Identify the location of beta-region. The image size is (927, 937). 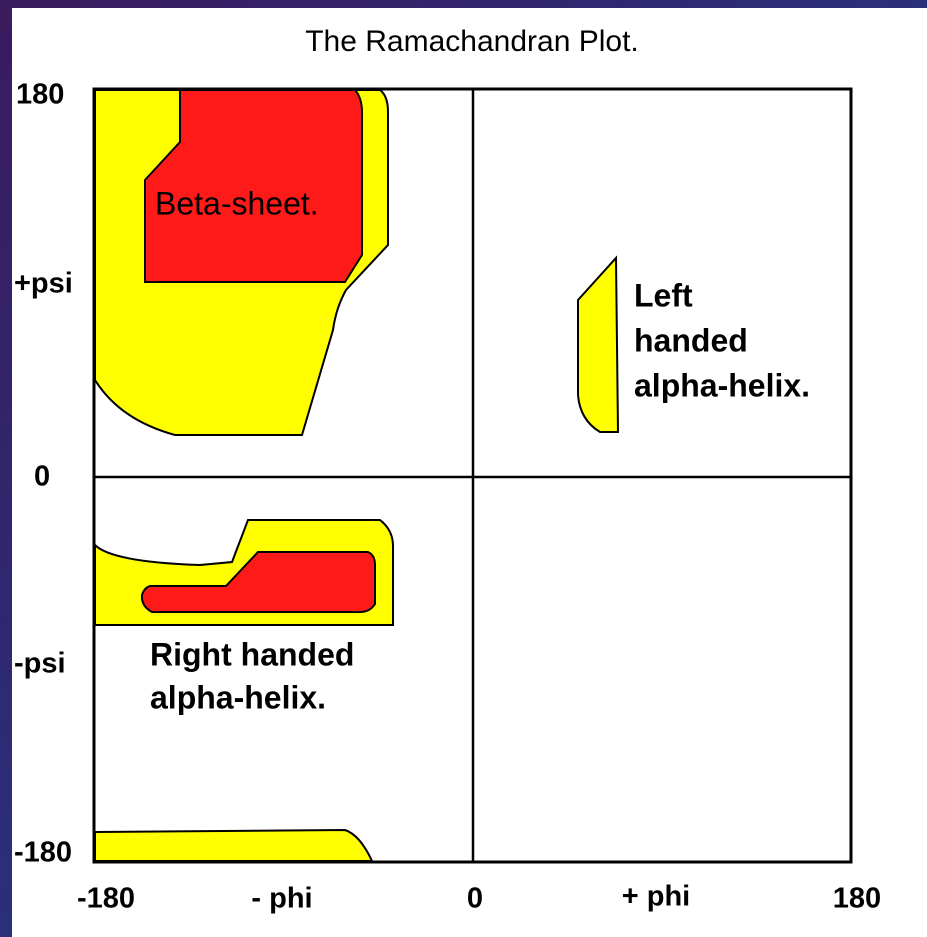
(253, 186).